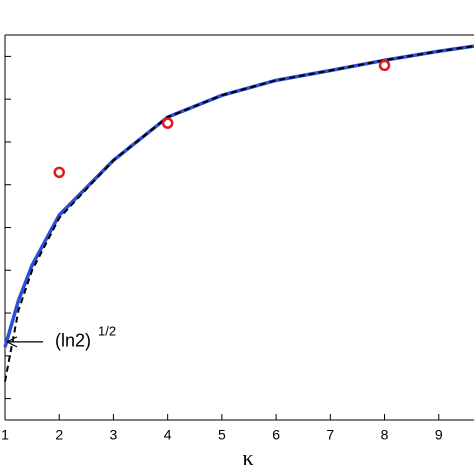 The image size is (474, 474). I want to click on x-axis-label: κ, so click(247, 457).